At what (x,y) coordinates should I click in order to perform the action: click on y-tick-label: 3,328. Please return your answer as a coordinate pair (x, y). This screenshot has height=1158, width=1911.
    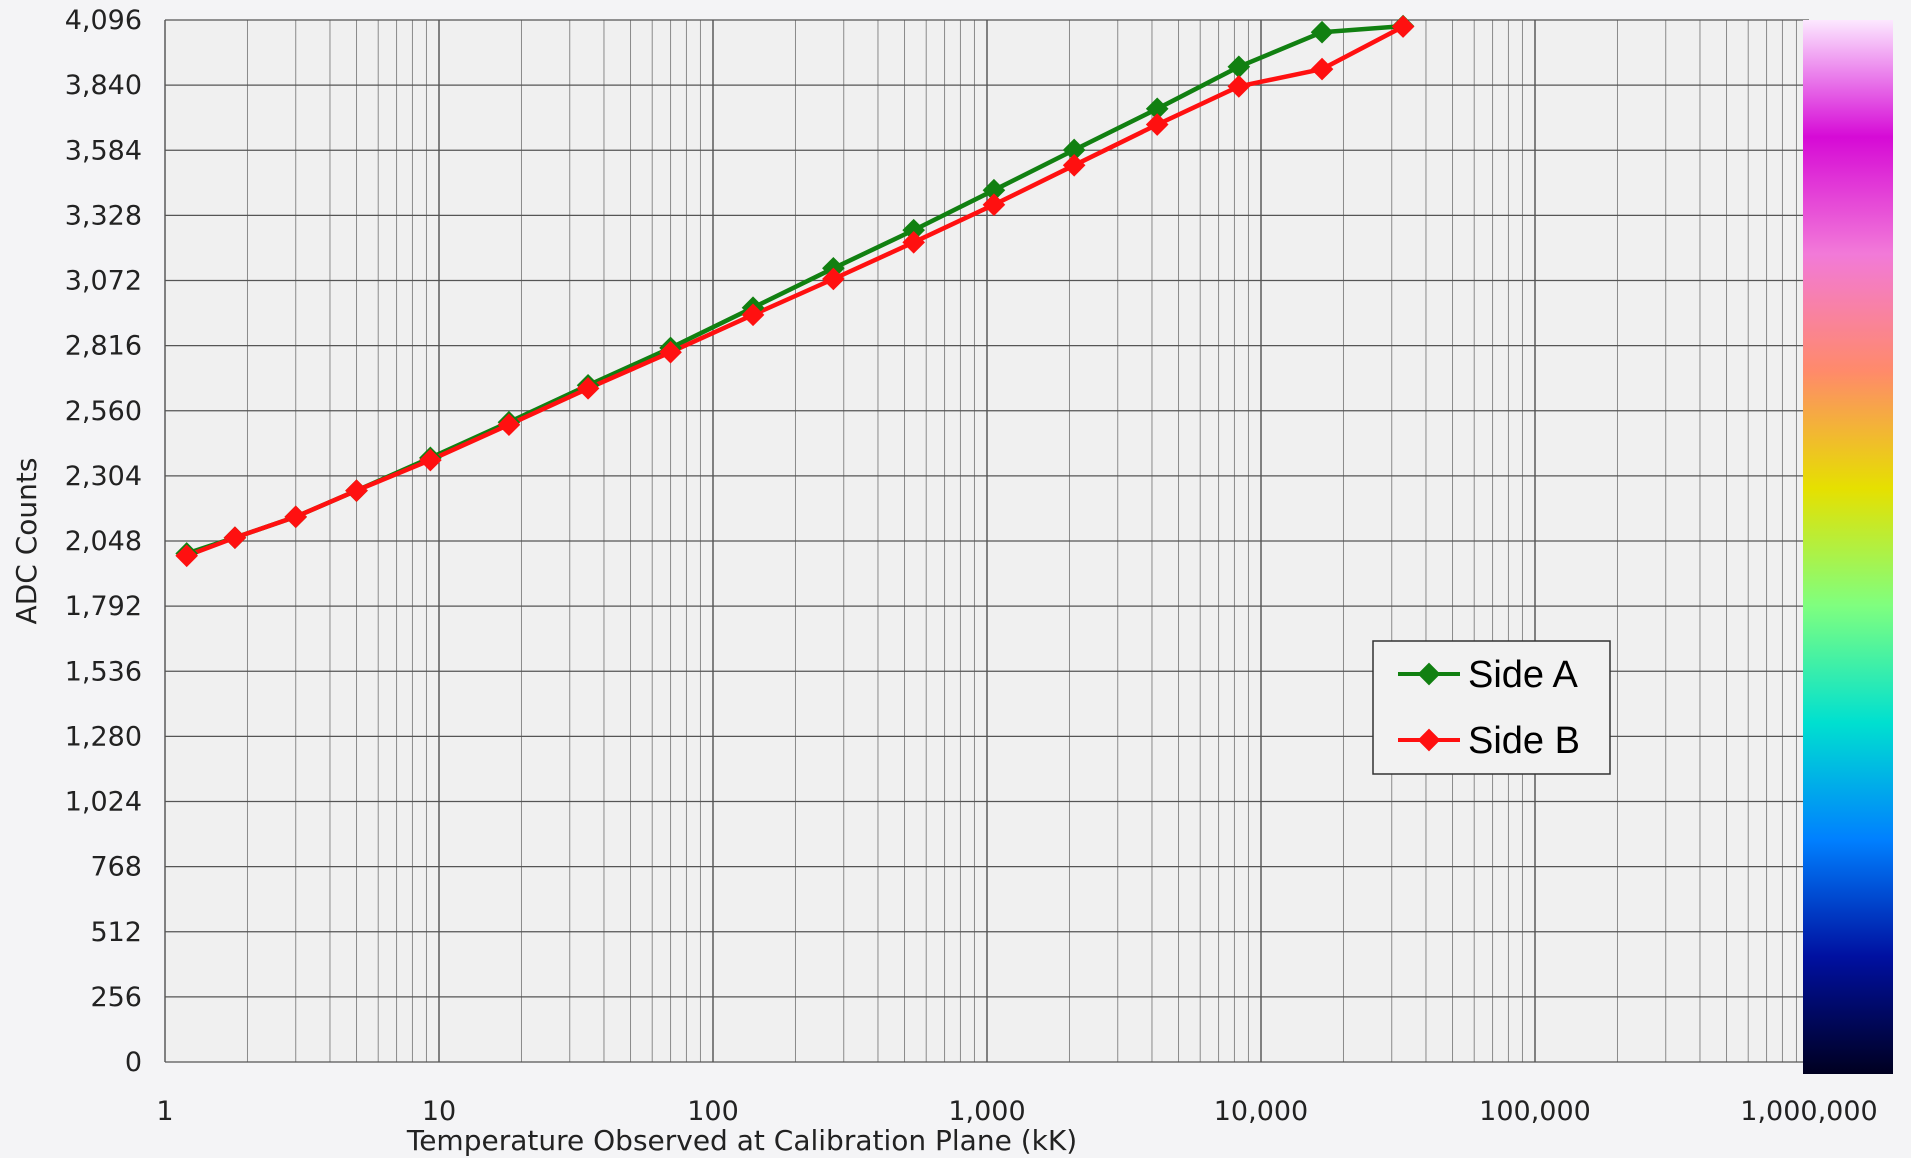
    Looking at the image, I should click on (103, 215).